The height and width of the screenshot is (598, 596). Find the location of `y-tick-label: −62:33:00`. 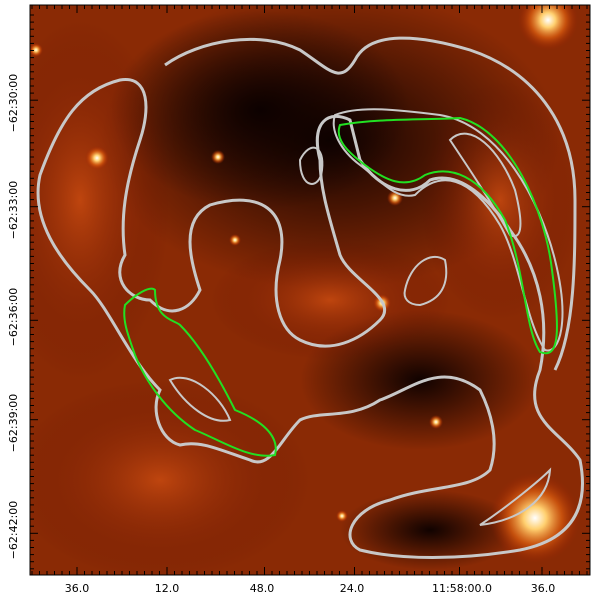

y-tick-label: −62:33:00 is located at coordinates (13, 210).